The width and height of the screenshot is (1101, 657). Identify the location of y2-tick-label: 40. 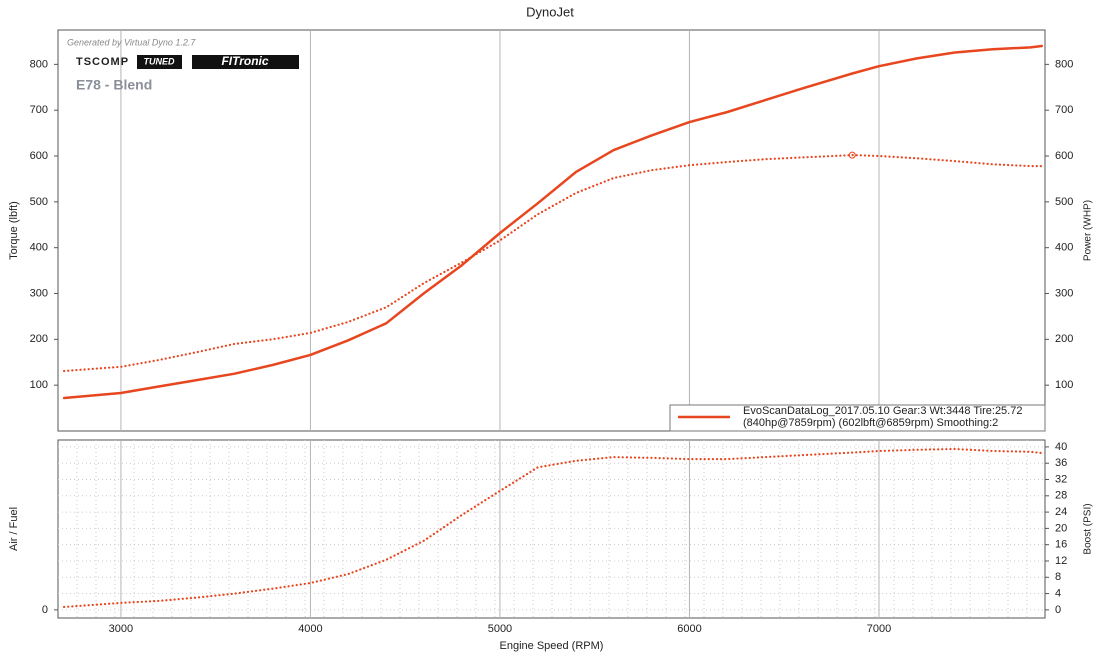
(1061, 447).